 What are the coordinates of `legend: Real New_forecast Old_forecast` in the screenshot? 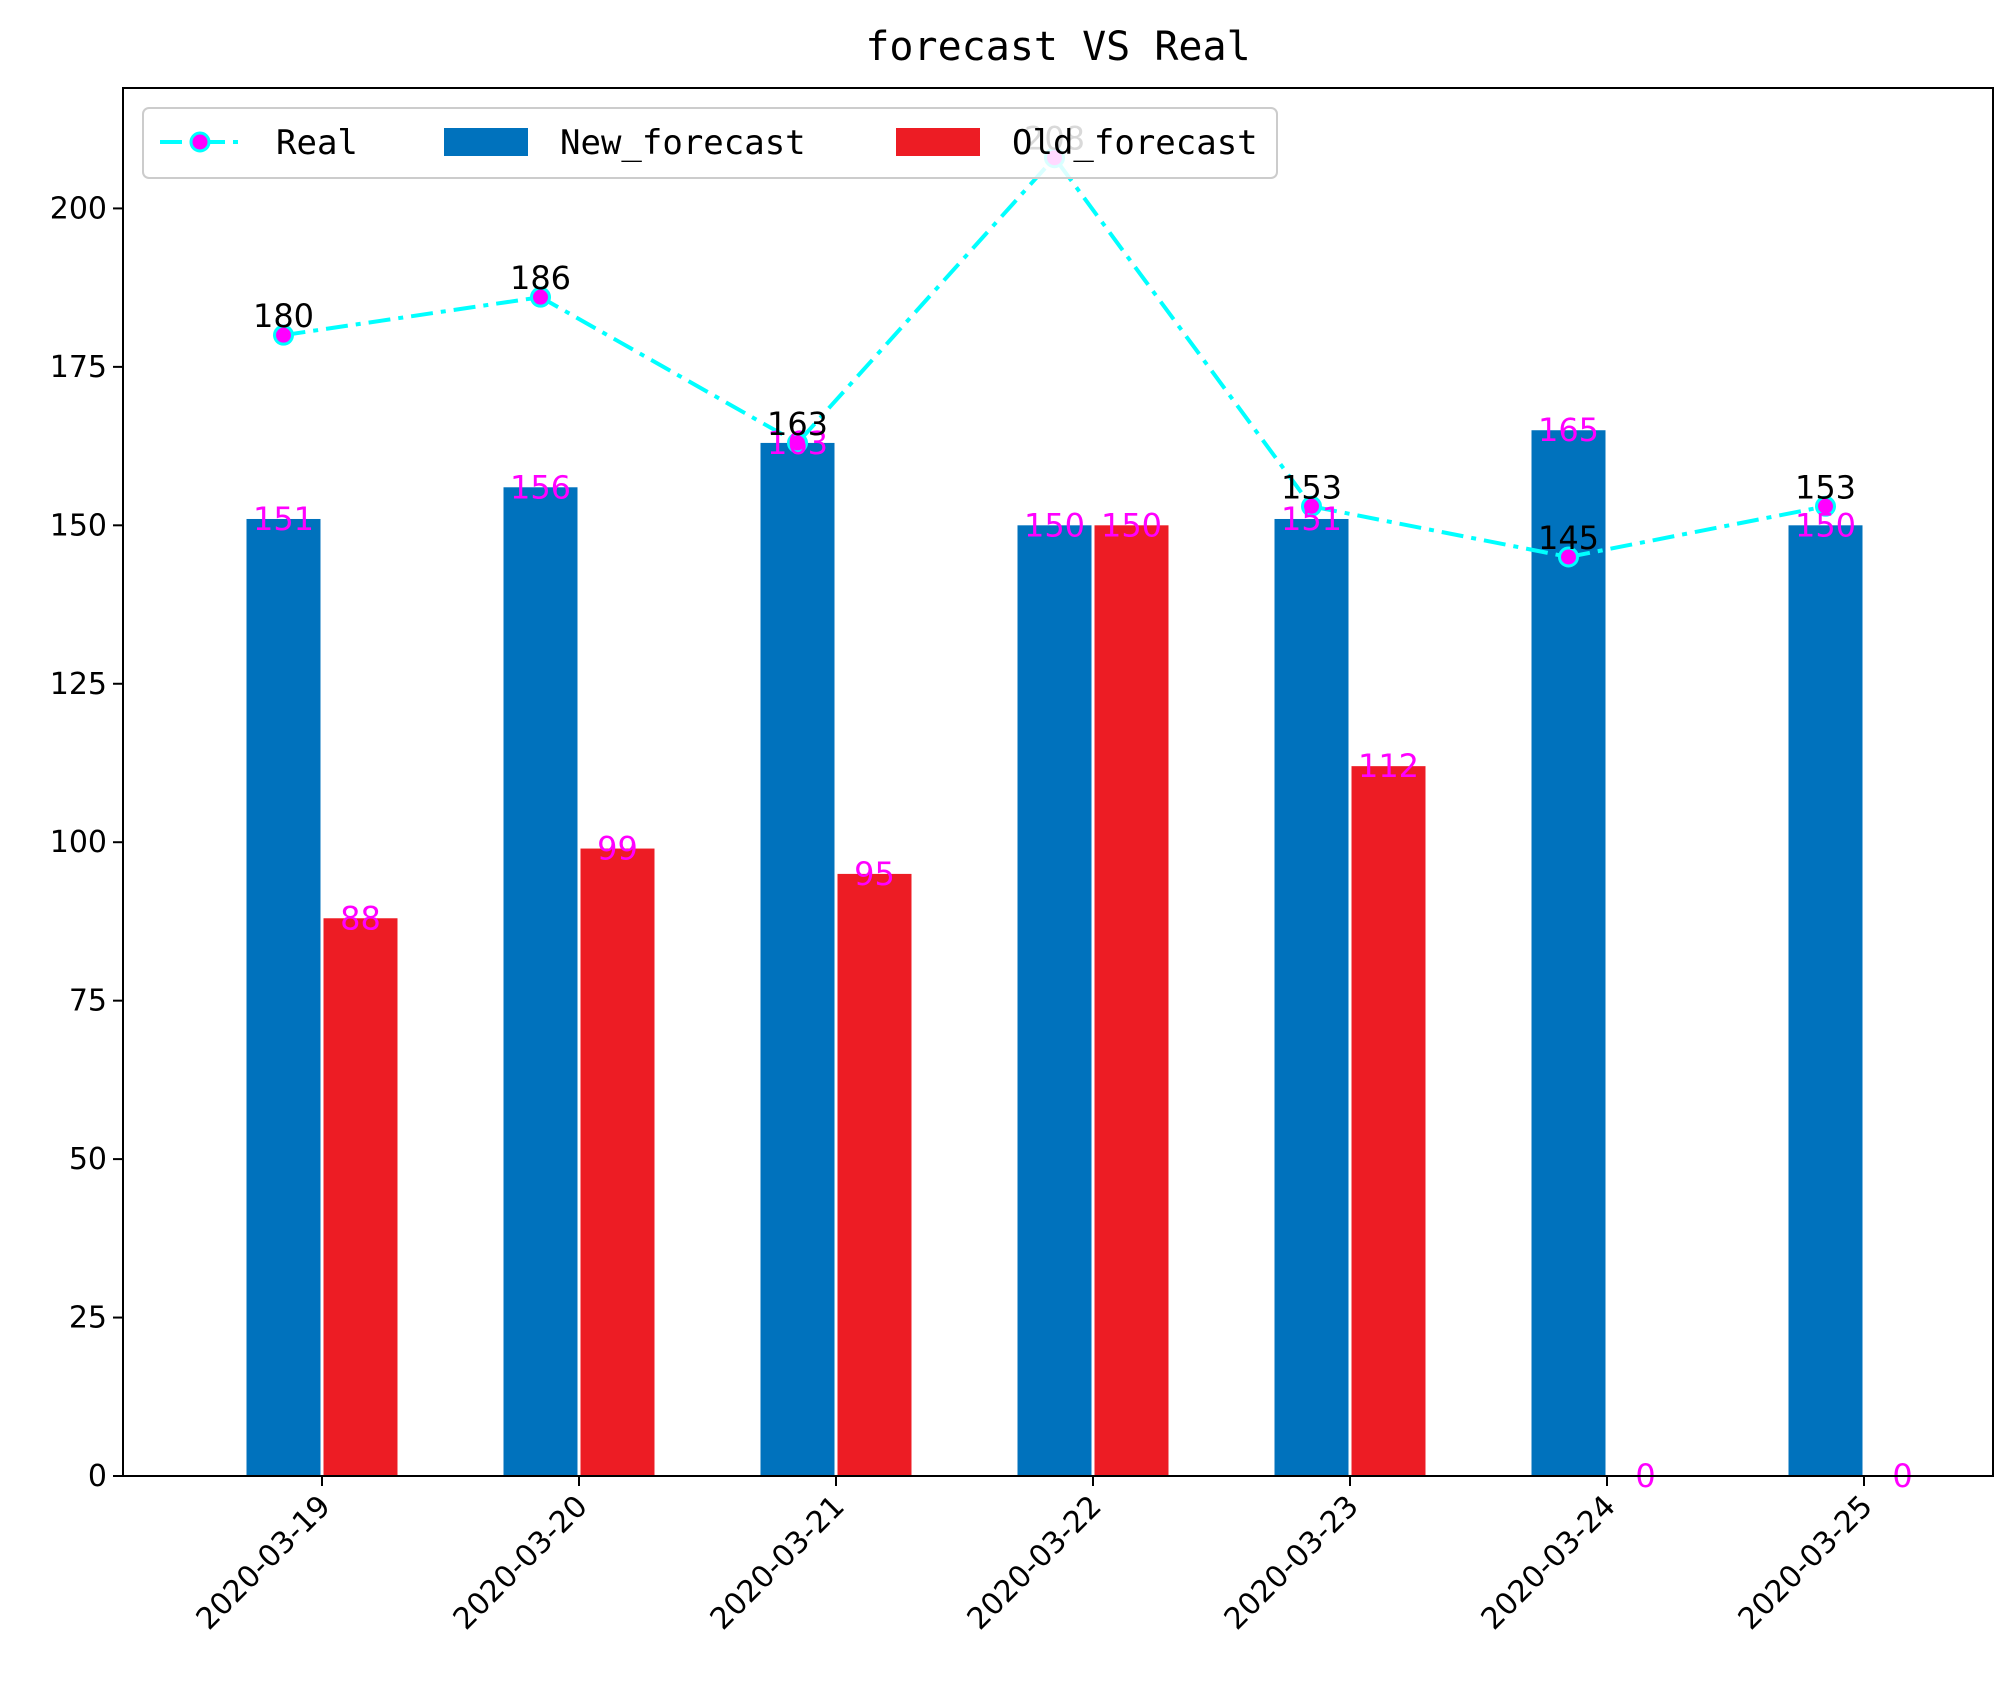 It's located at (710, 143).